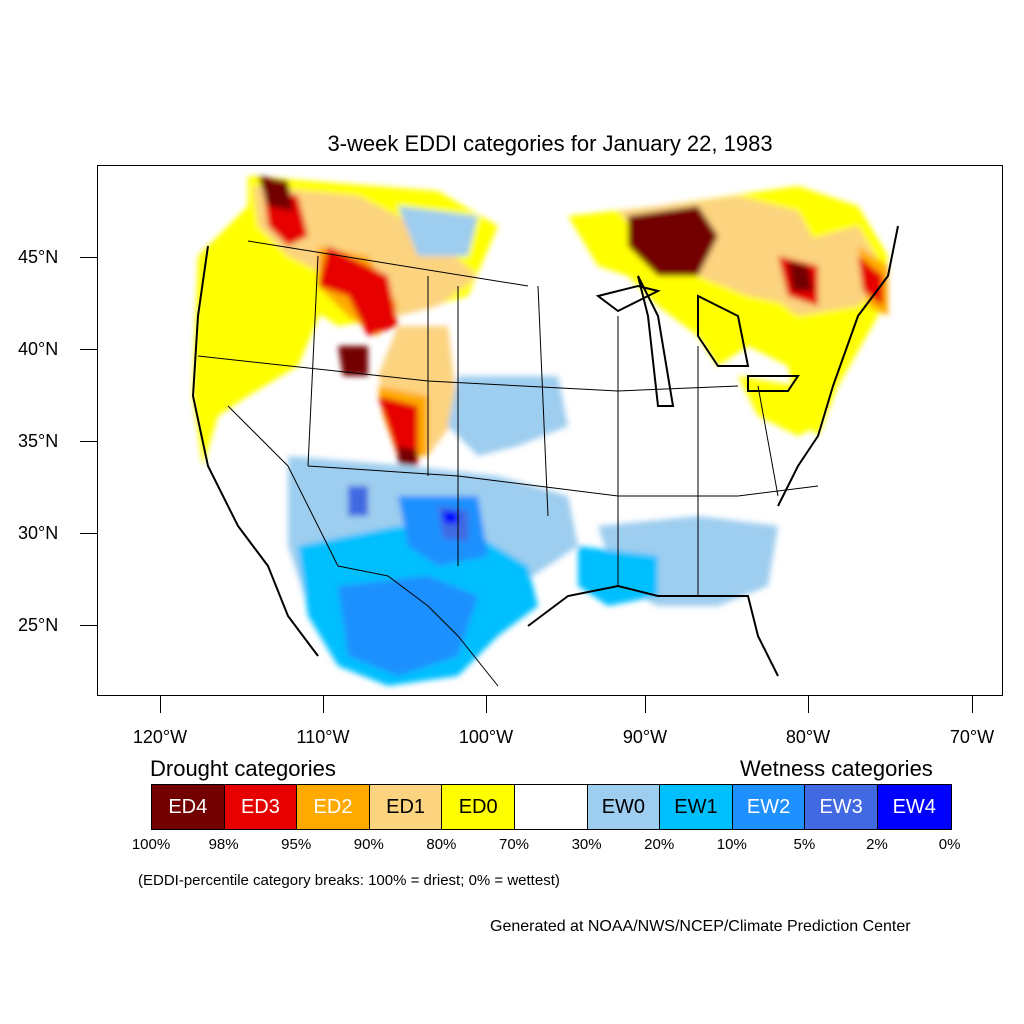 The image size is (1024, 1024). Describe the element at coordinates (223, 844) in the screenshot. I see `break-label: 98%` at that location.